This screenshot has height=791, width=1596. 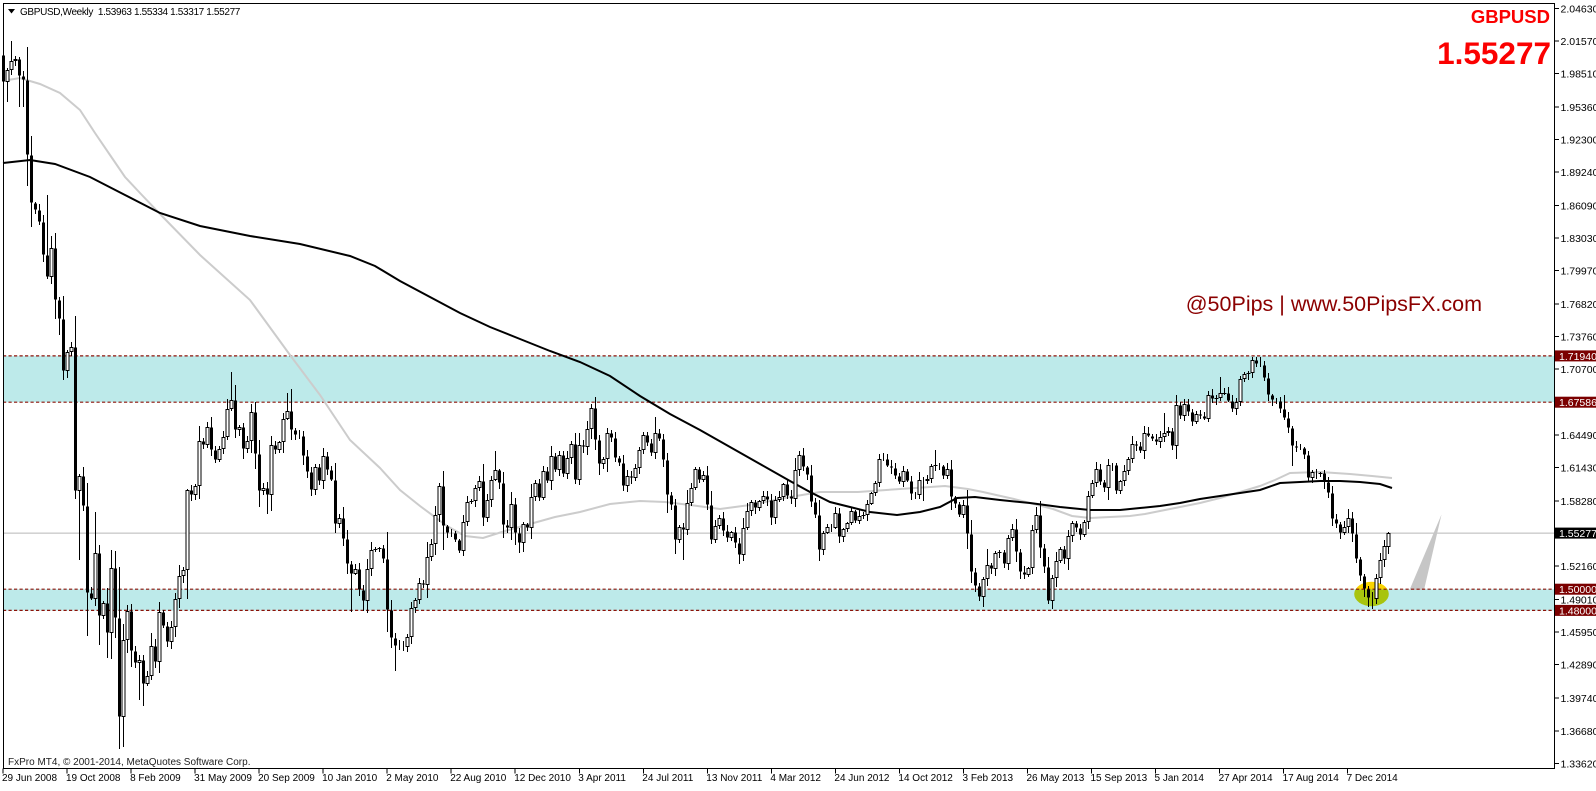 I want to click on svg-text: 15 Sep 2013, so click(x=1119, y=778).